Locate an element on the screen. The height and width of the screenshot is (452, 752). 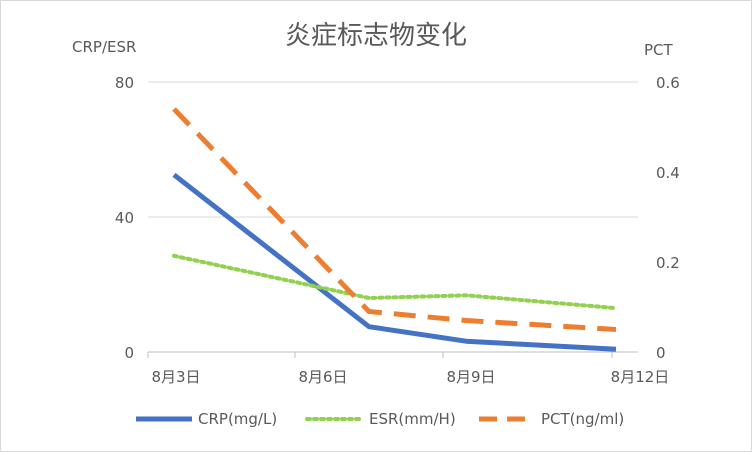
legend: CRP(mg/L) ESR(mm/H) PCT(ng/ml) is located at coordinates (380, 419).